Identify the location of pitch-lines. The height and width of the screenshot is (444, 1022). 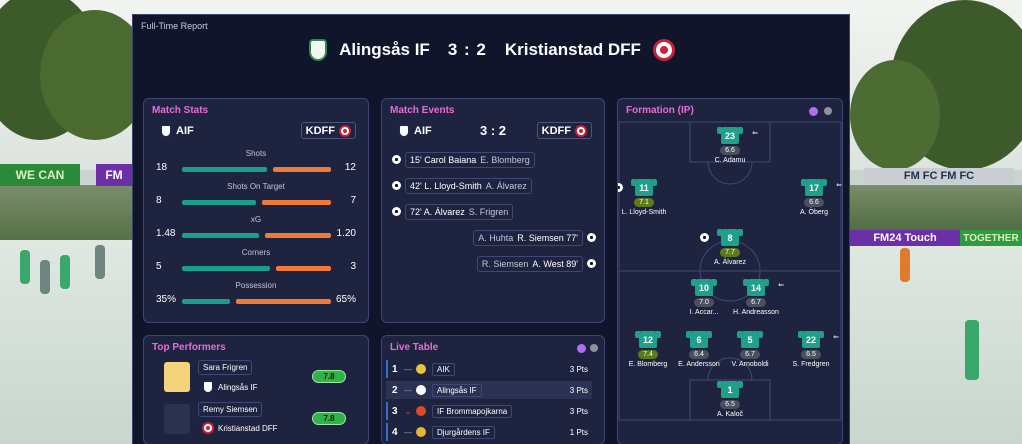
(730, 271).